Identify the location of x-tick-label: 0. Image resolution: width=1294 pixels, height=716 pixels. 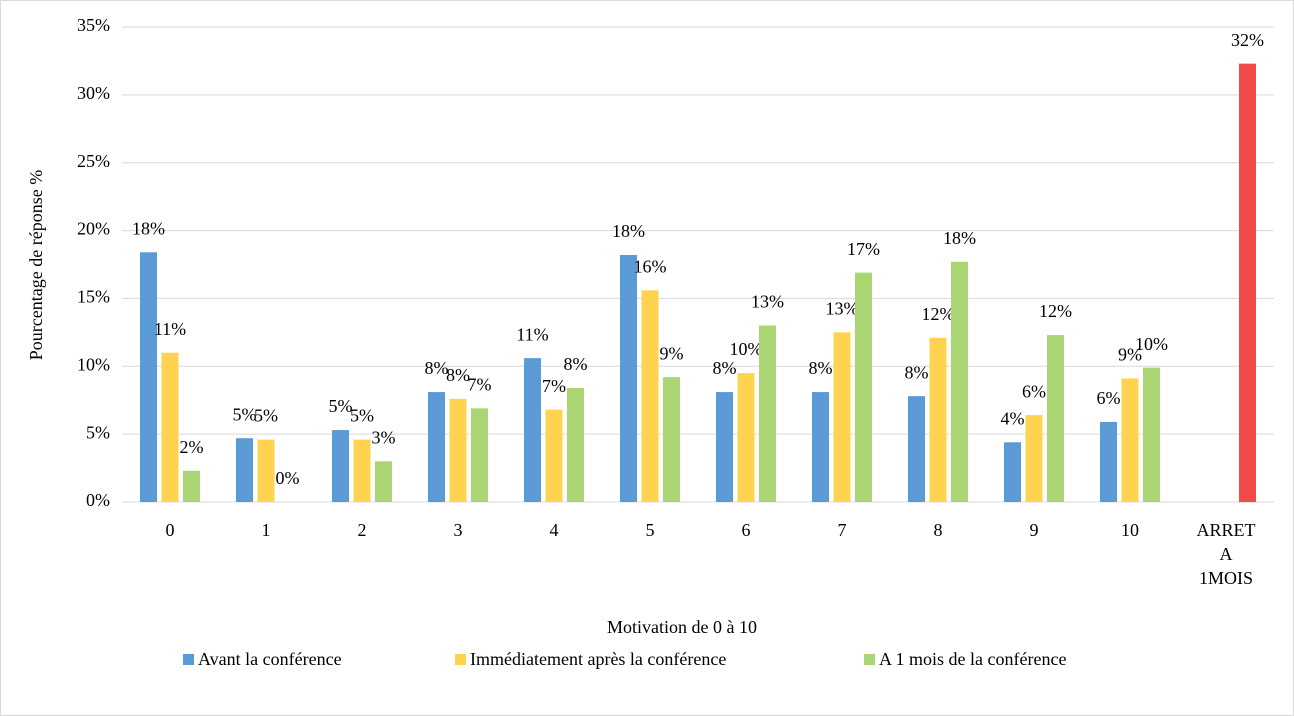
(170, 530).